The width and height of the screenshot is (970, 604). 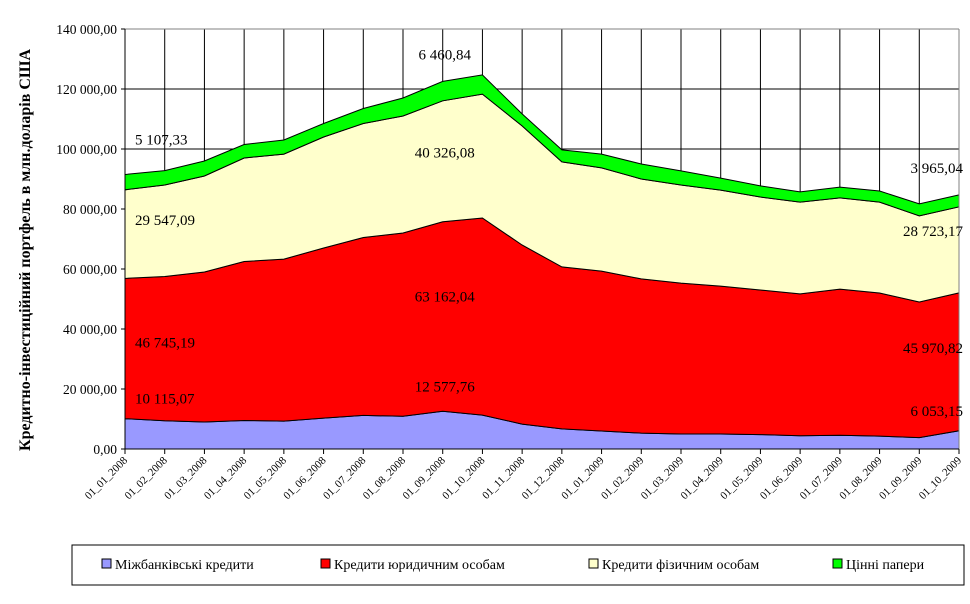 I want to click on data-label: 6 460,84, so click(x=444, y=55).